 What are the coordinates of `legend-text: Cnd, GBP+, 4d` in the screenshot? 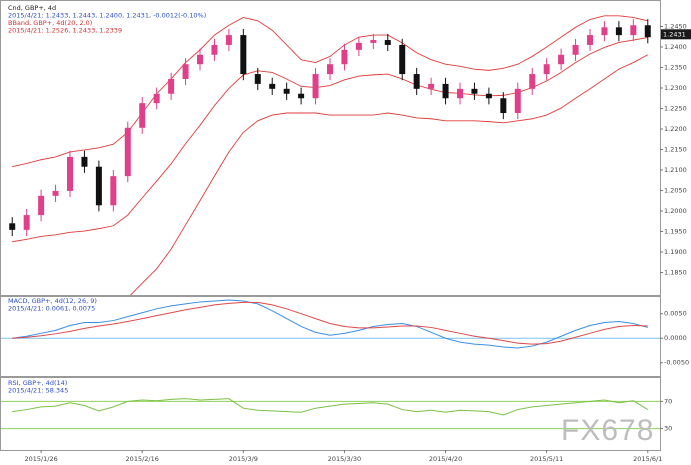 It's located at (32, 8).